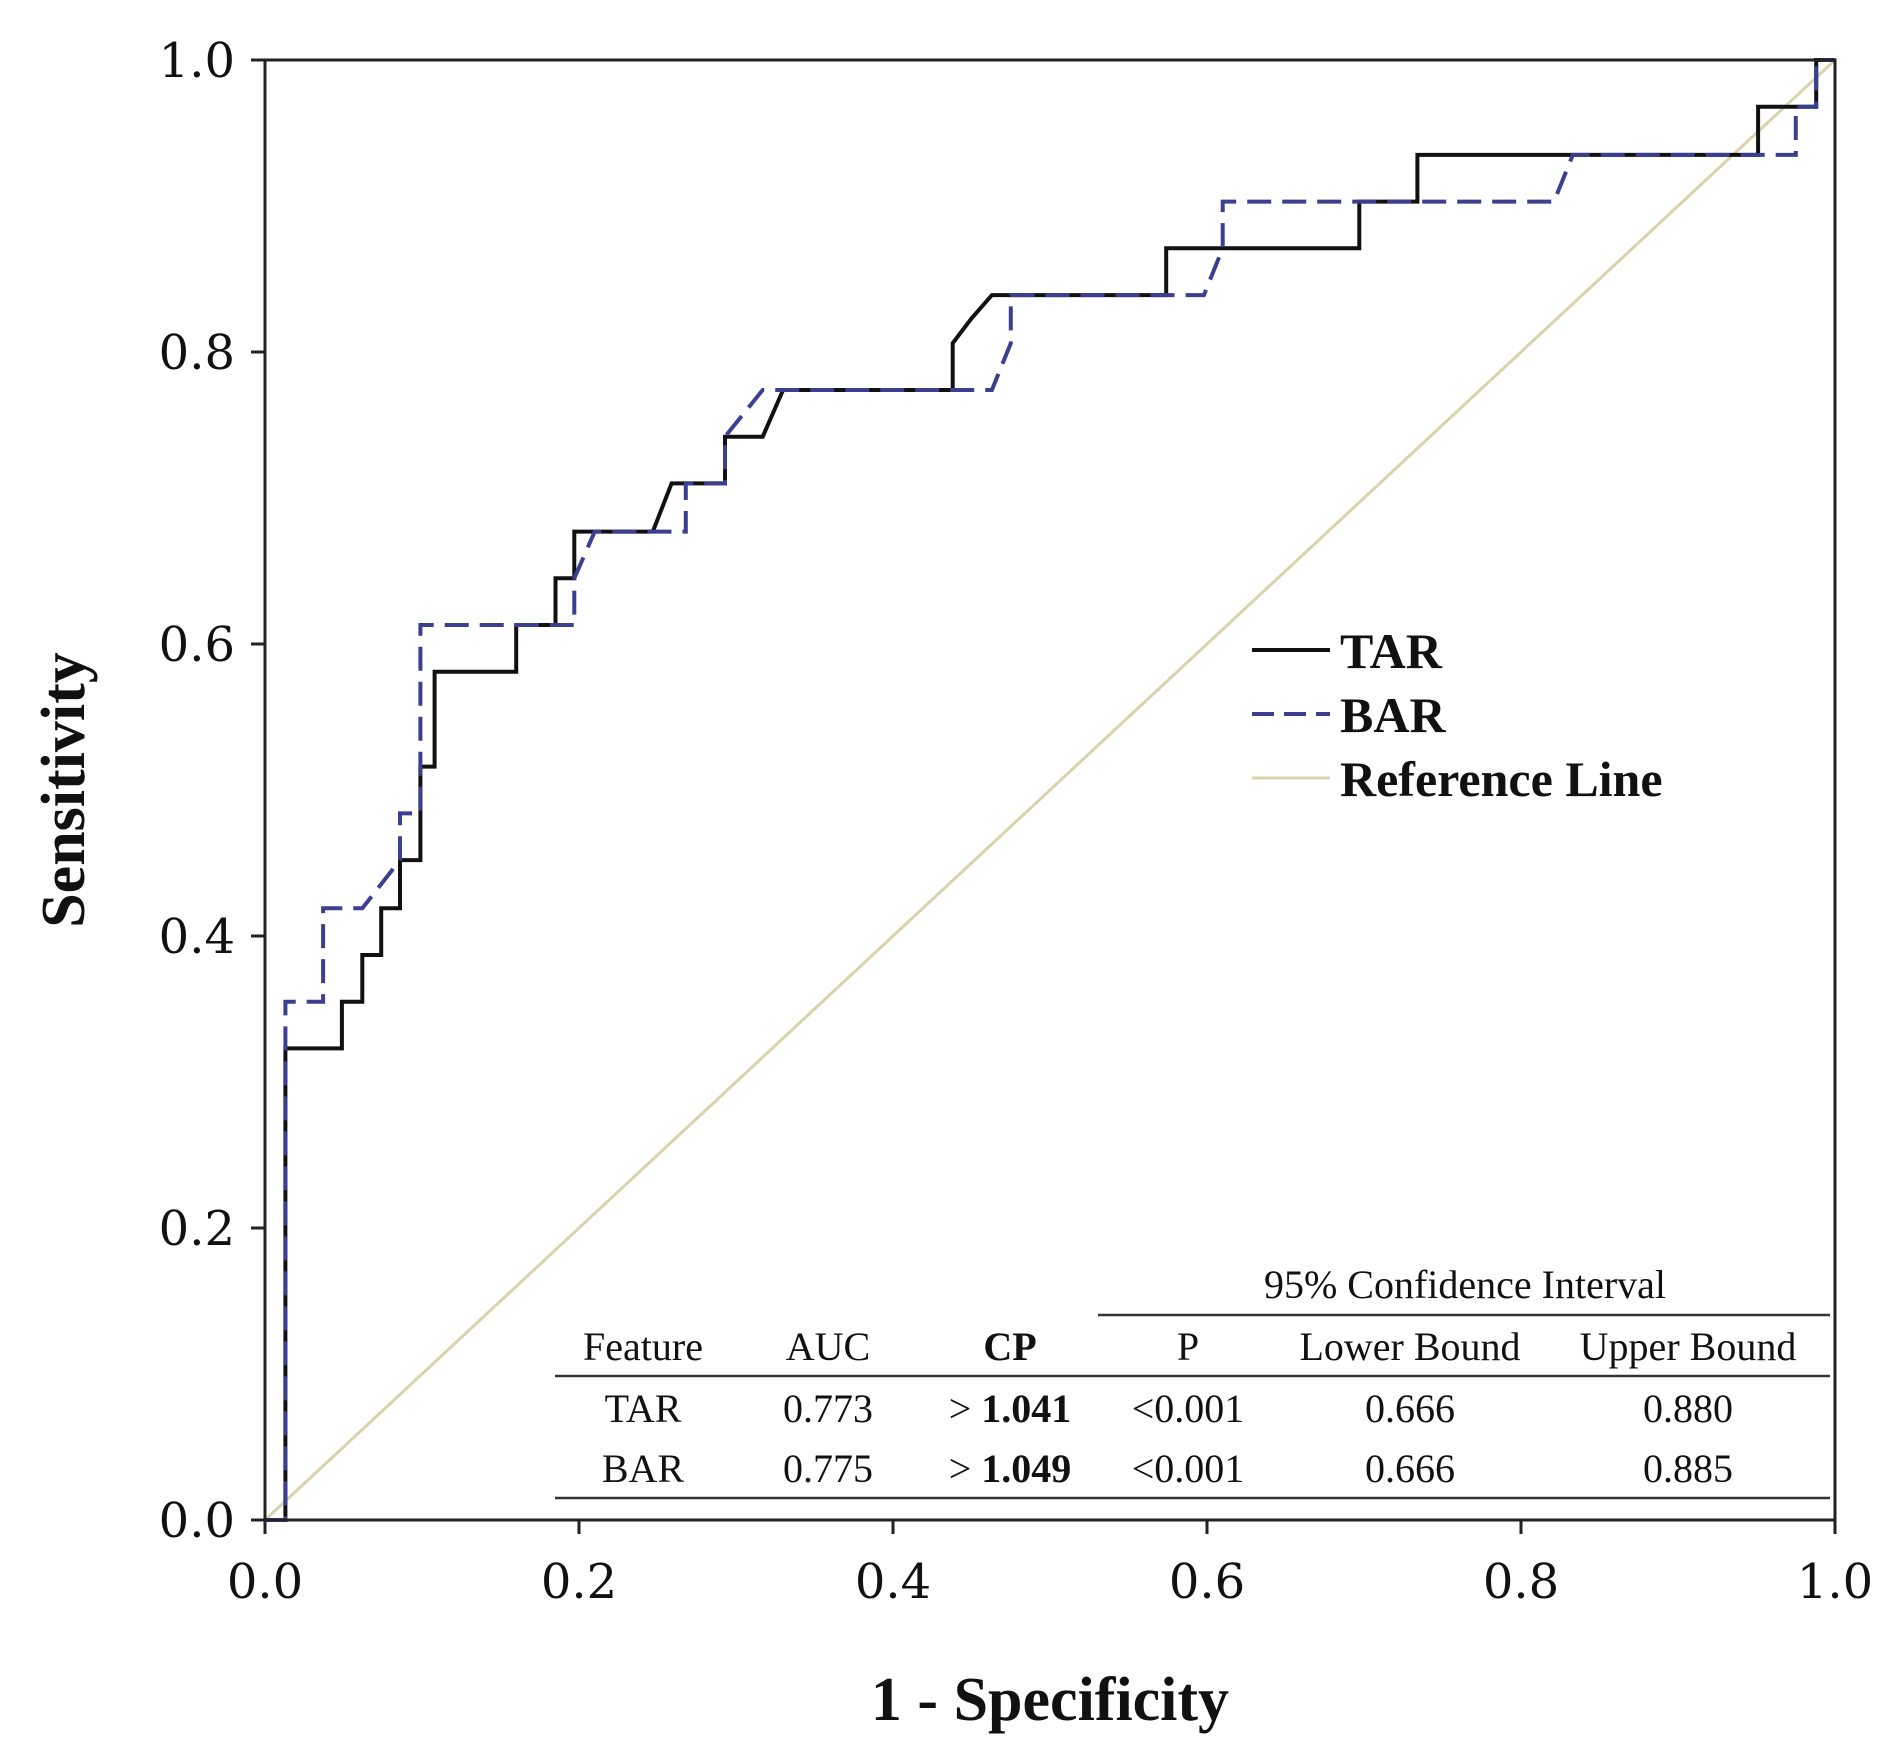 Image resolution: width=1900 pixels, height=1758 pixels. What do you see at coordinates (1688, 1468) in the screenshot?
I see `table-cell-upper: 0.885` at bounding box center [1688, 1468].